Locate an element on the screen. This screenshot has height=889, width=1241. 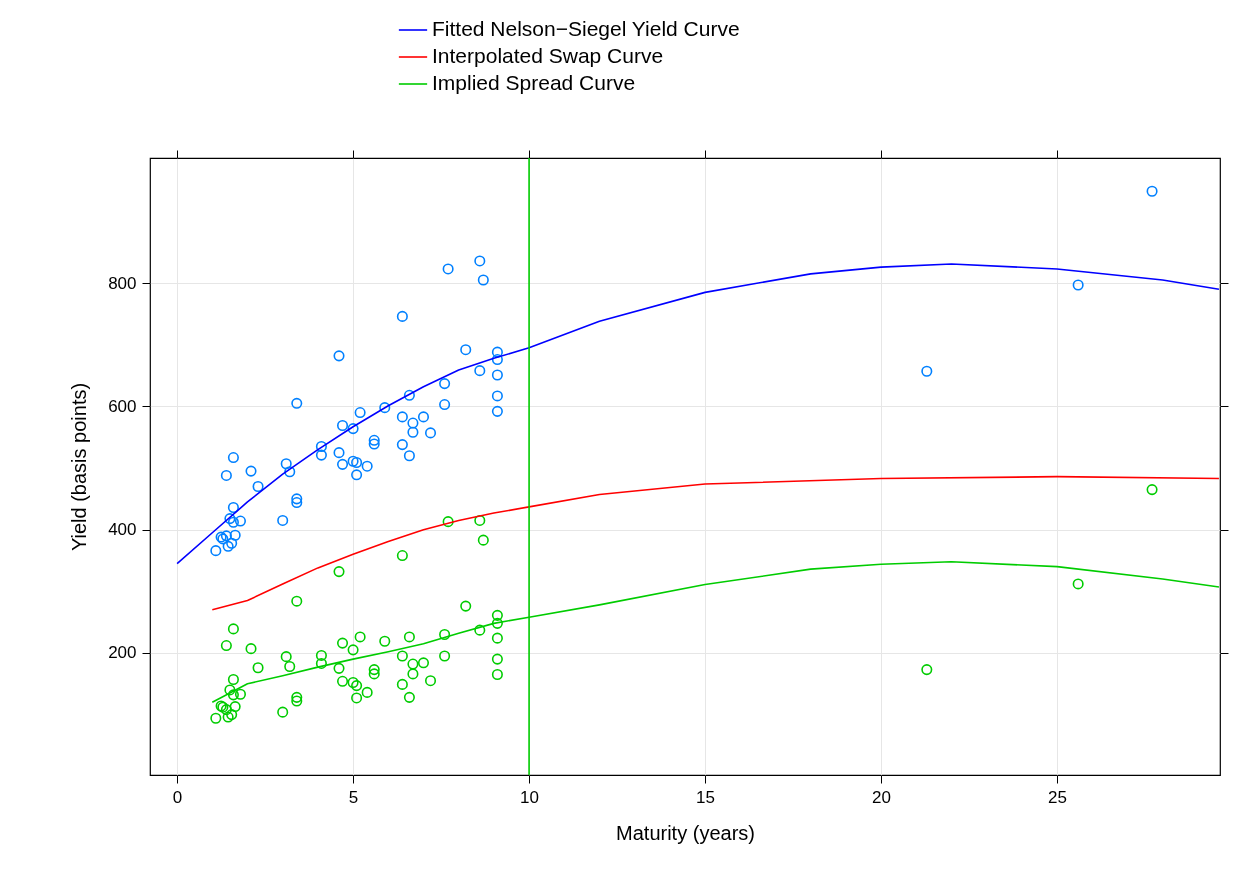
y-tick-label: 200 is located at coordinates (122, 653).